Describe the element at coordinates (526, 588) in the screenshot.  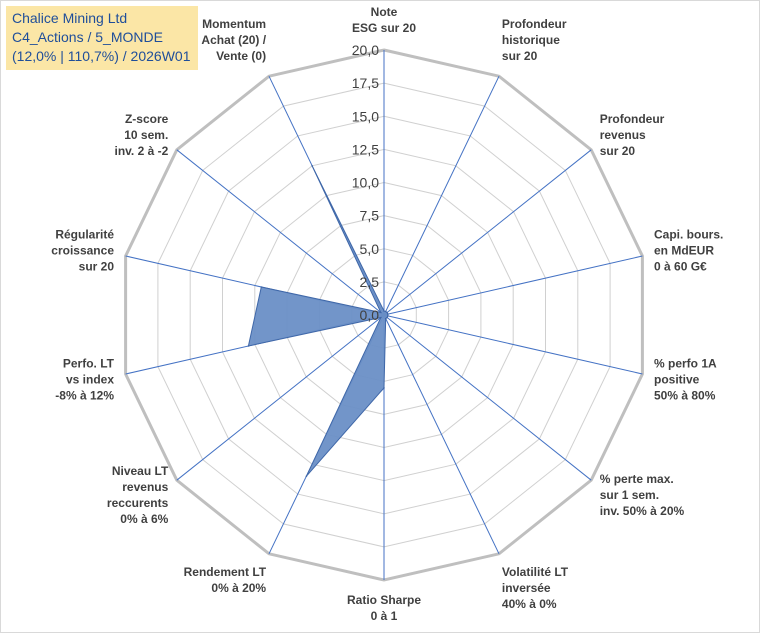
I see `axis-label-line: inversée` at that location.